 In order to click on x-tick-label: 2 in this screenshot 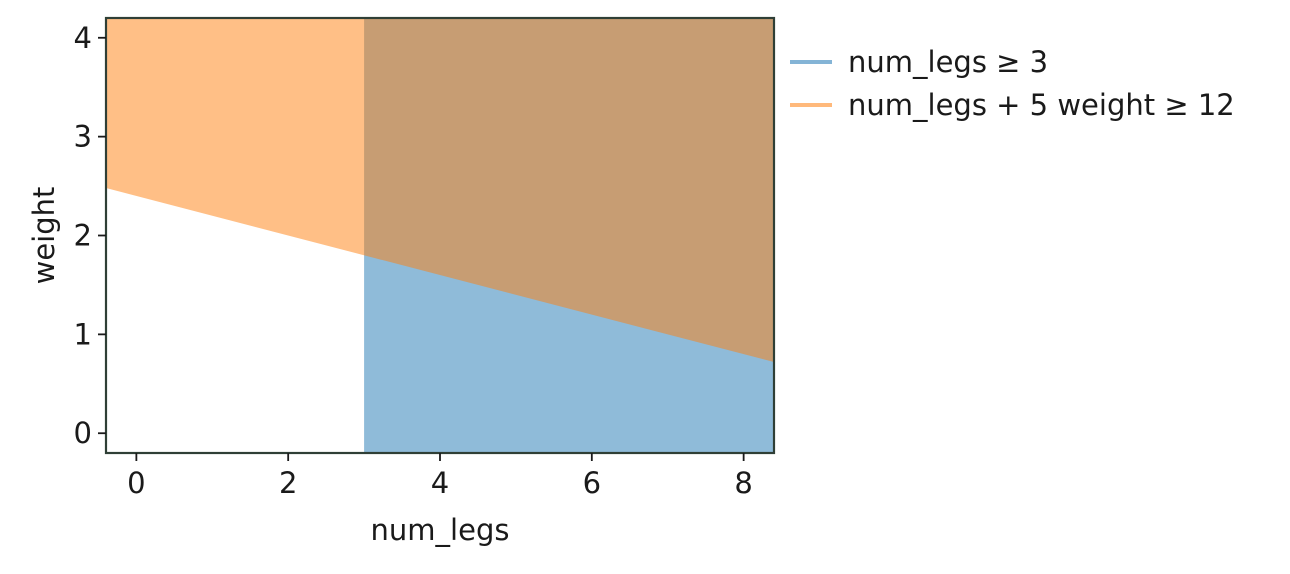, I will do `click(288, 483)`.